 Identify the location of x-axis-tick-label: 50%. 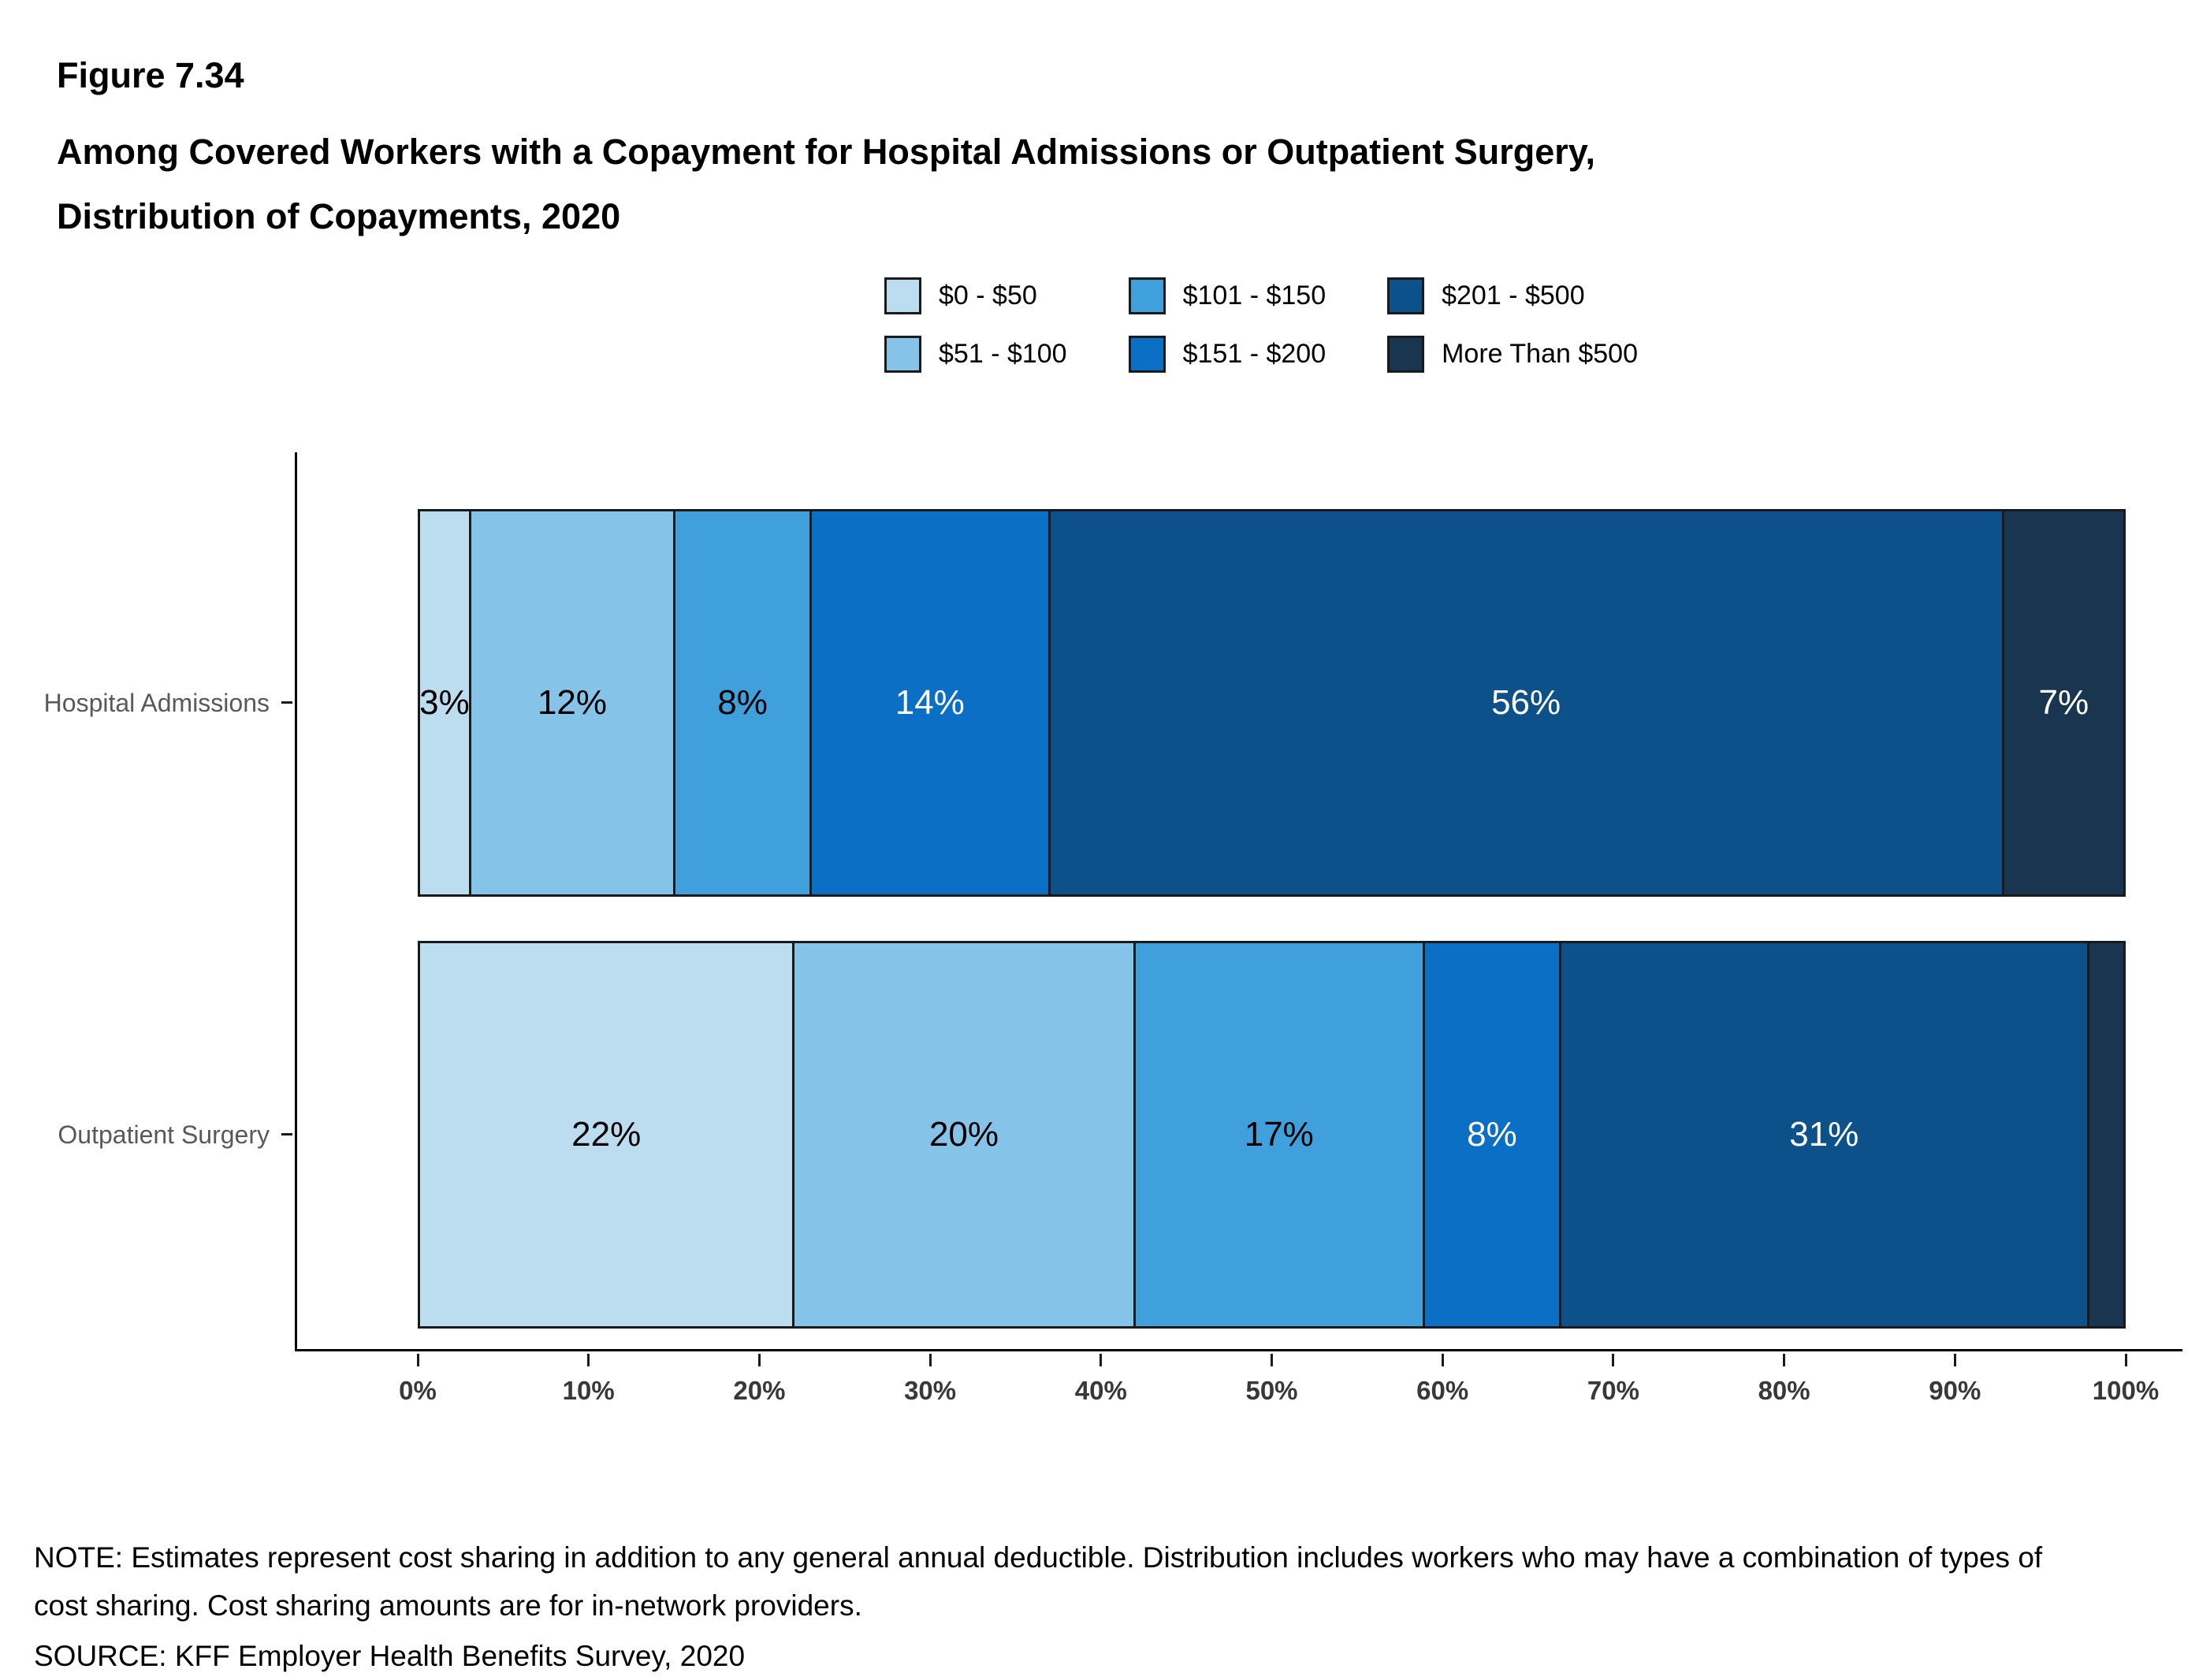
(1271, 1390).